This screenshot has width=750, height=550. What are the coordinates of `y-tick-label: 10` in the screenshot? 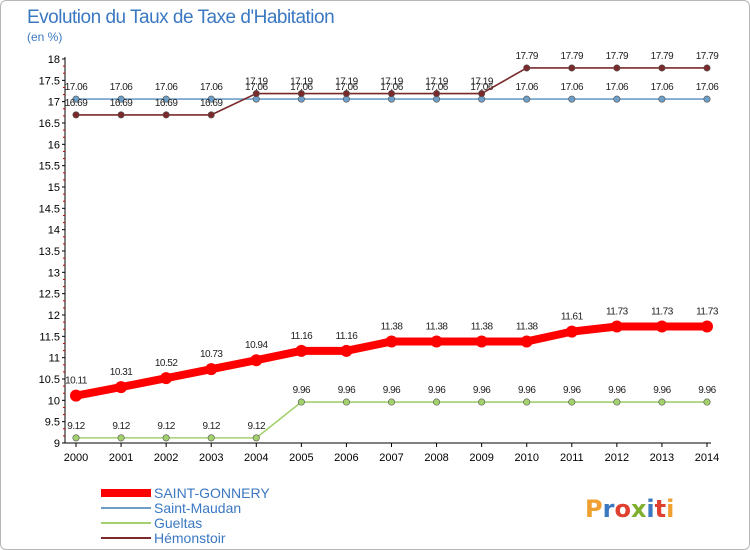 It's located at (54, 401).